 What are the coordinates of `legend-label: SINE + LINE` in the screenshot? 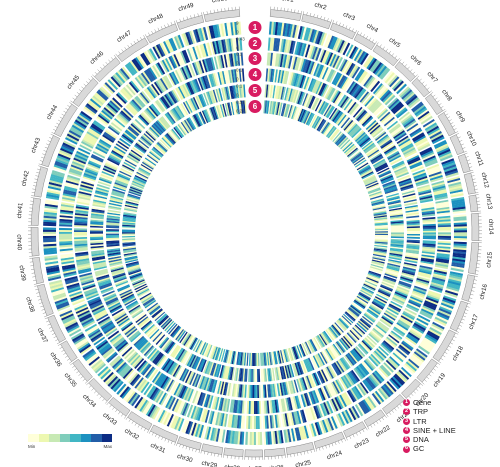 It's located at (434, 430).